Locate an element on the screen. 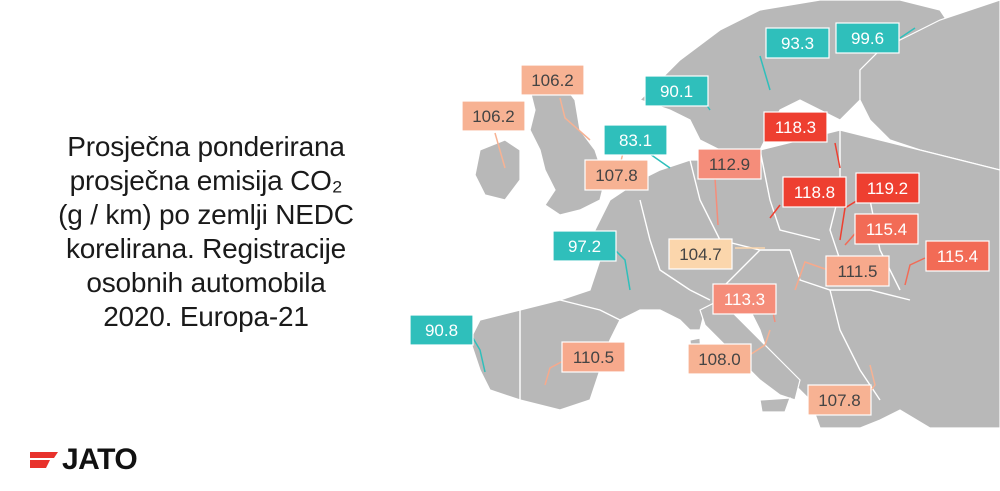 The image size is (1000, 491). value-label-text: 108.0 is located at coordinates (719, 359).